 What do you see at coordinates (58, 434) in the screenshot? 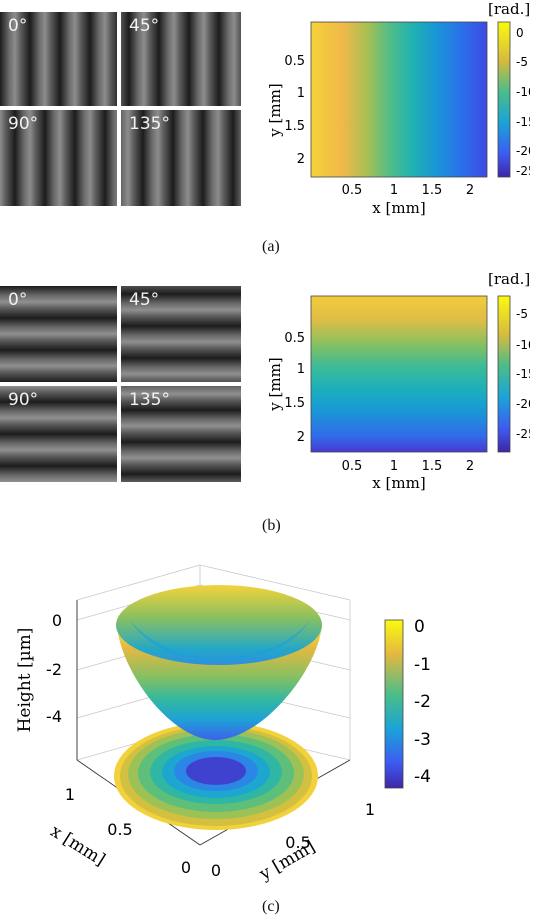
I see `interferogram-b-90: 90°` at bounding box center [58, 434].